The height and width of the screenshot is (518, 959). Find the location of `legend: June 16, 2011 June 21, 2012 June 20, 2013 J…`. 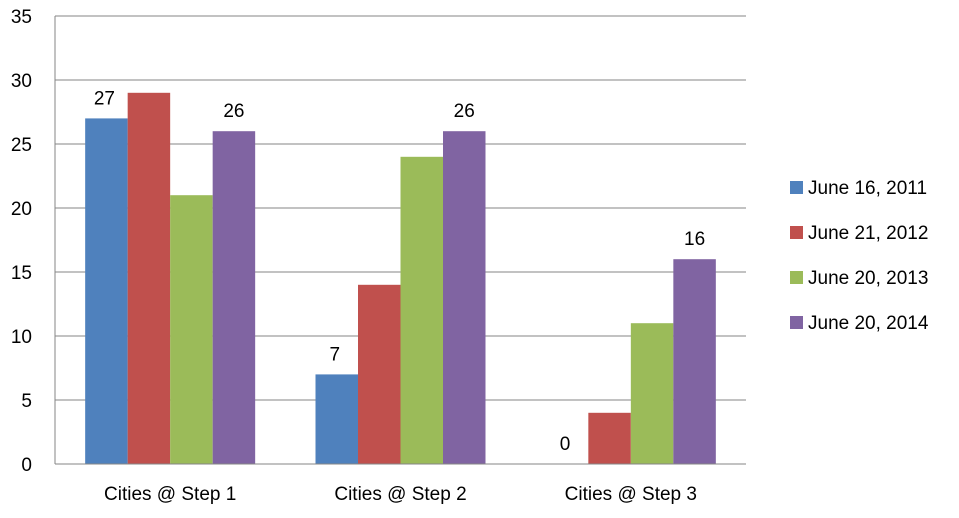

legend: June 16, 2011 June 21, 2012 June 20, 2013 J… is located at coordinates (859, 256).